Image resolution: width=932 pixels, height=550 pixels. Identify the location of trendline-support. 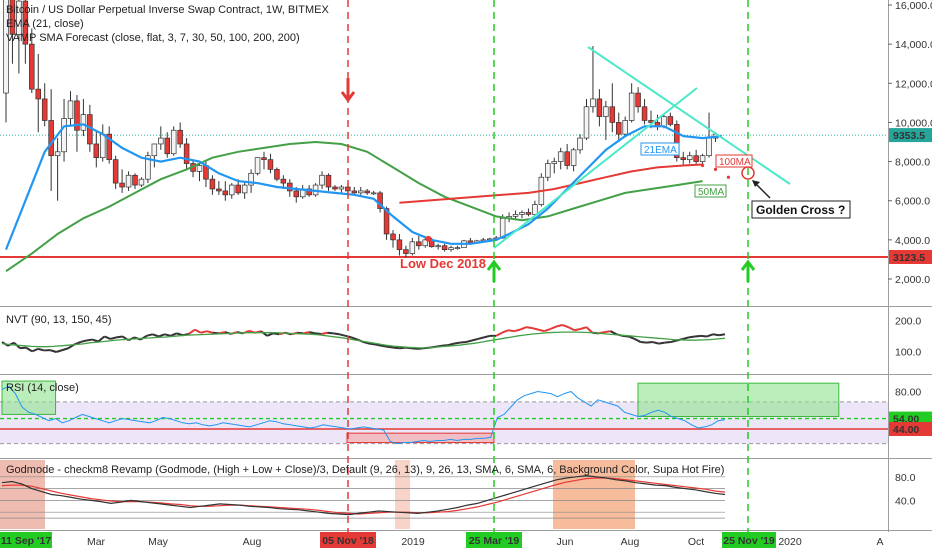
(595, 168).